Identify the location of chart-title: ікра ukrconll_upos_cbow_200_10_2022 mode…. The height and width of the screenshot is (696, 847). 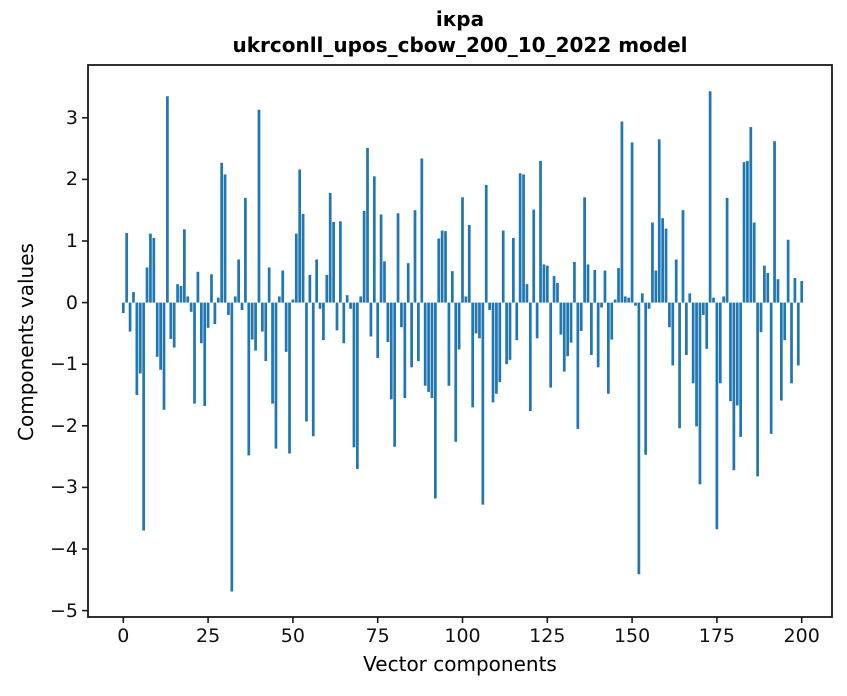
(460, 32).